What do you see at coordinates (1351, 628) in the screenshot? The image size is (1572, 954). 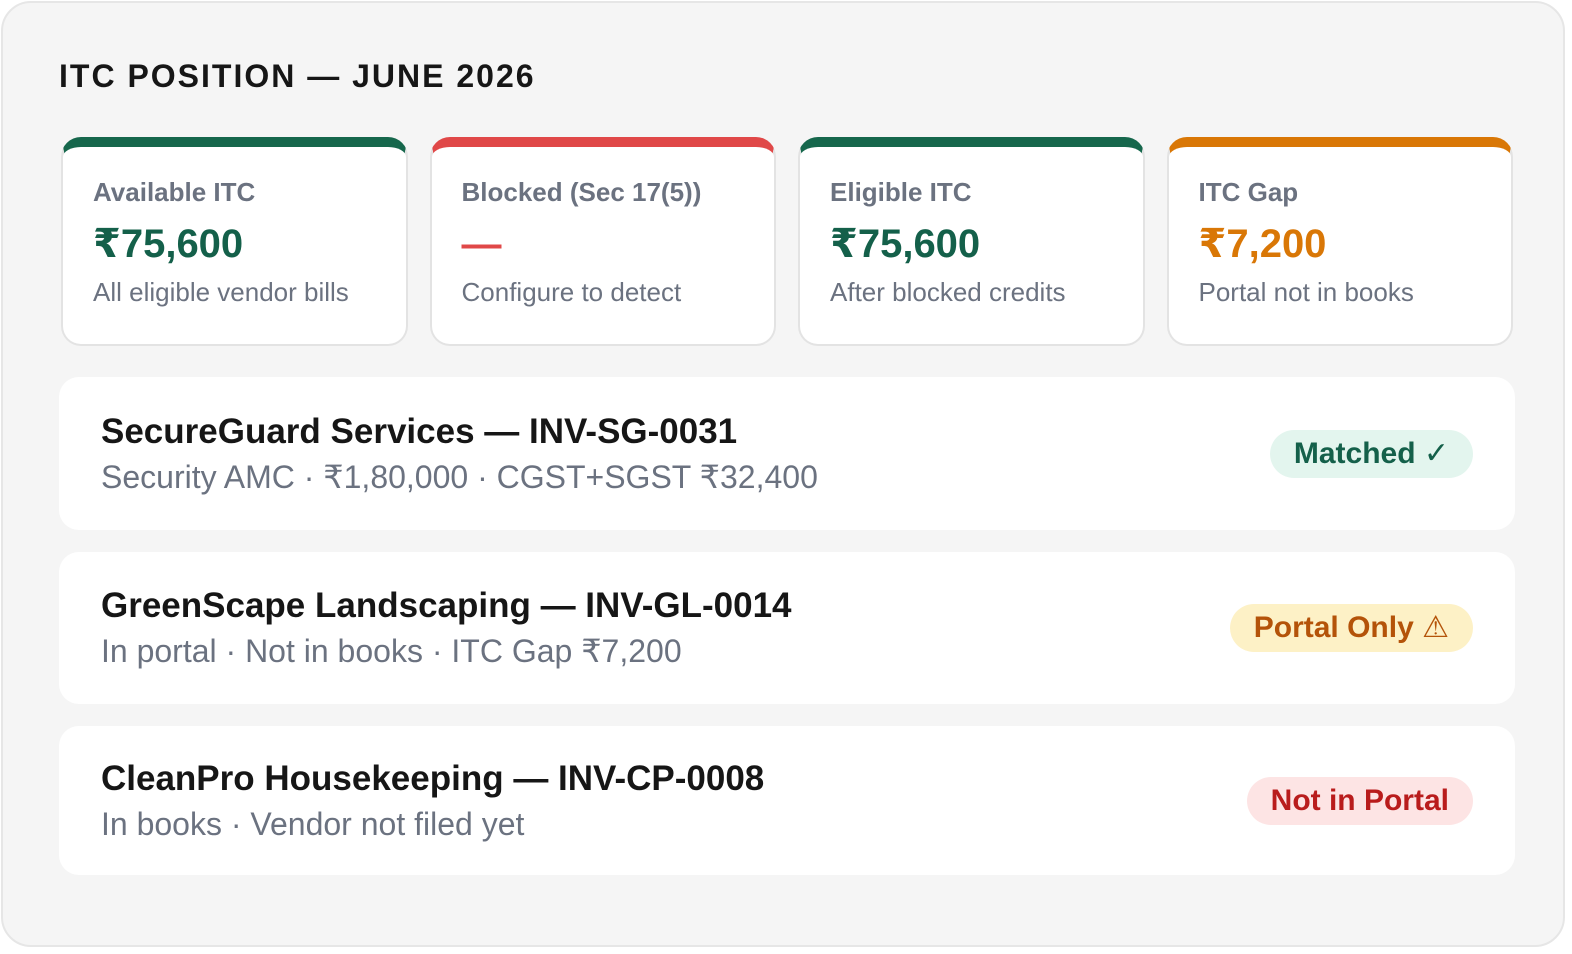 I see `status-badge-portal-only: Portal Only ⚠` at bounding box center [1351, 628].